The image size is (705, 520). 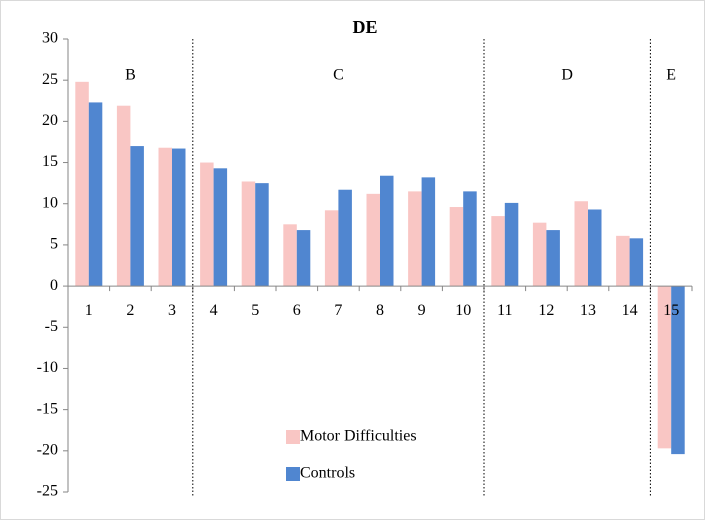 What do you see at coordinates (422, 310) in the screenshot?
I see `x-tick-label: 9` at bounding box center [422, 310].